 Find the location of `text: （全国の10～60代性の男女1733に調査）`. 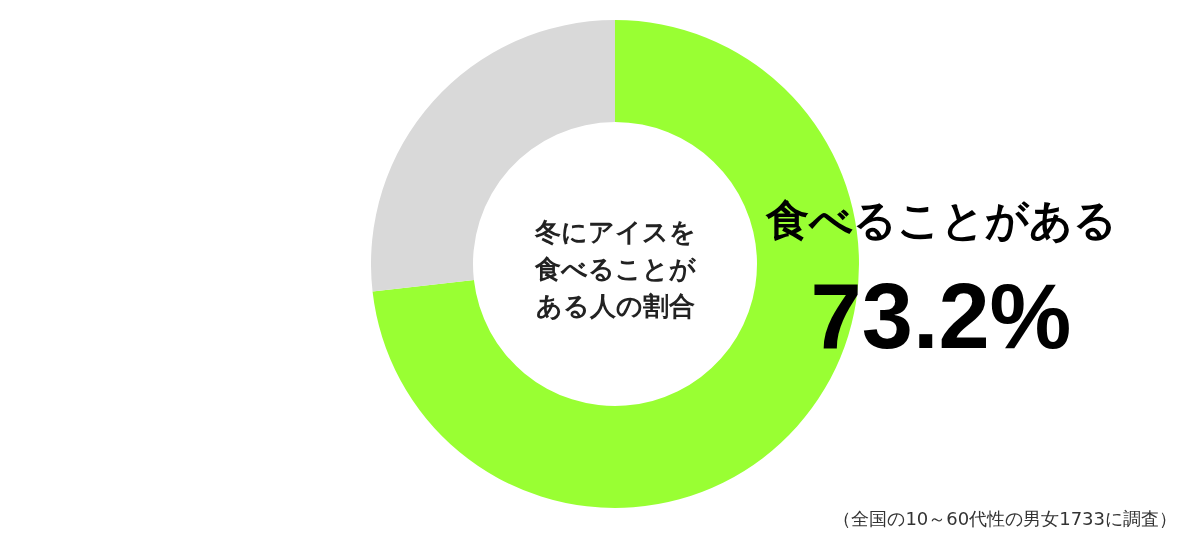

text: （全国の10～60代性の男女1733に調査） is located at coordinates (1005, 518).